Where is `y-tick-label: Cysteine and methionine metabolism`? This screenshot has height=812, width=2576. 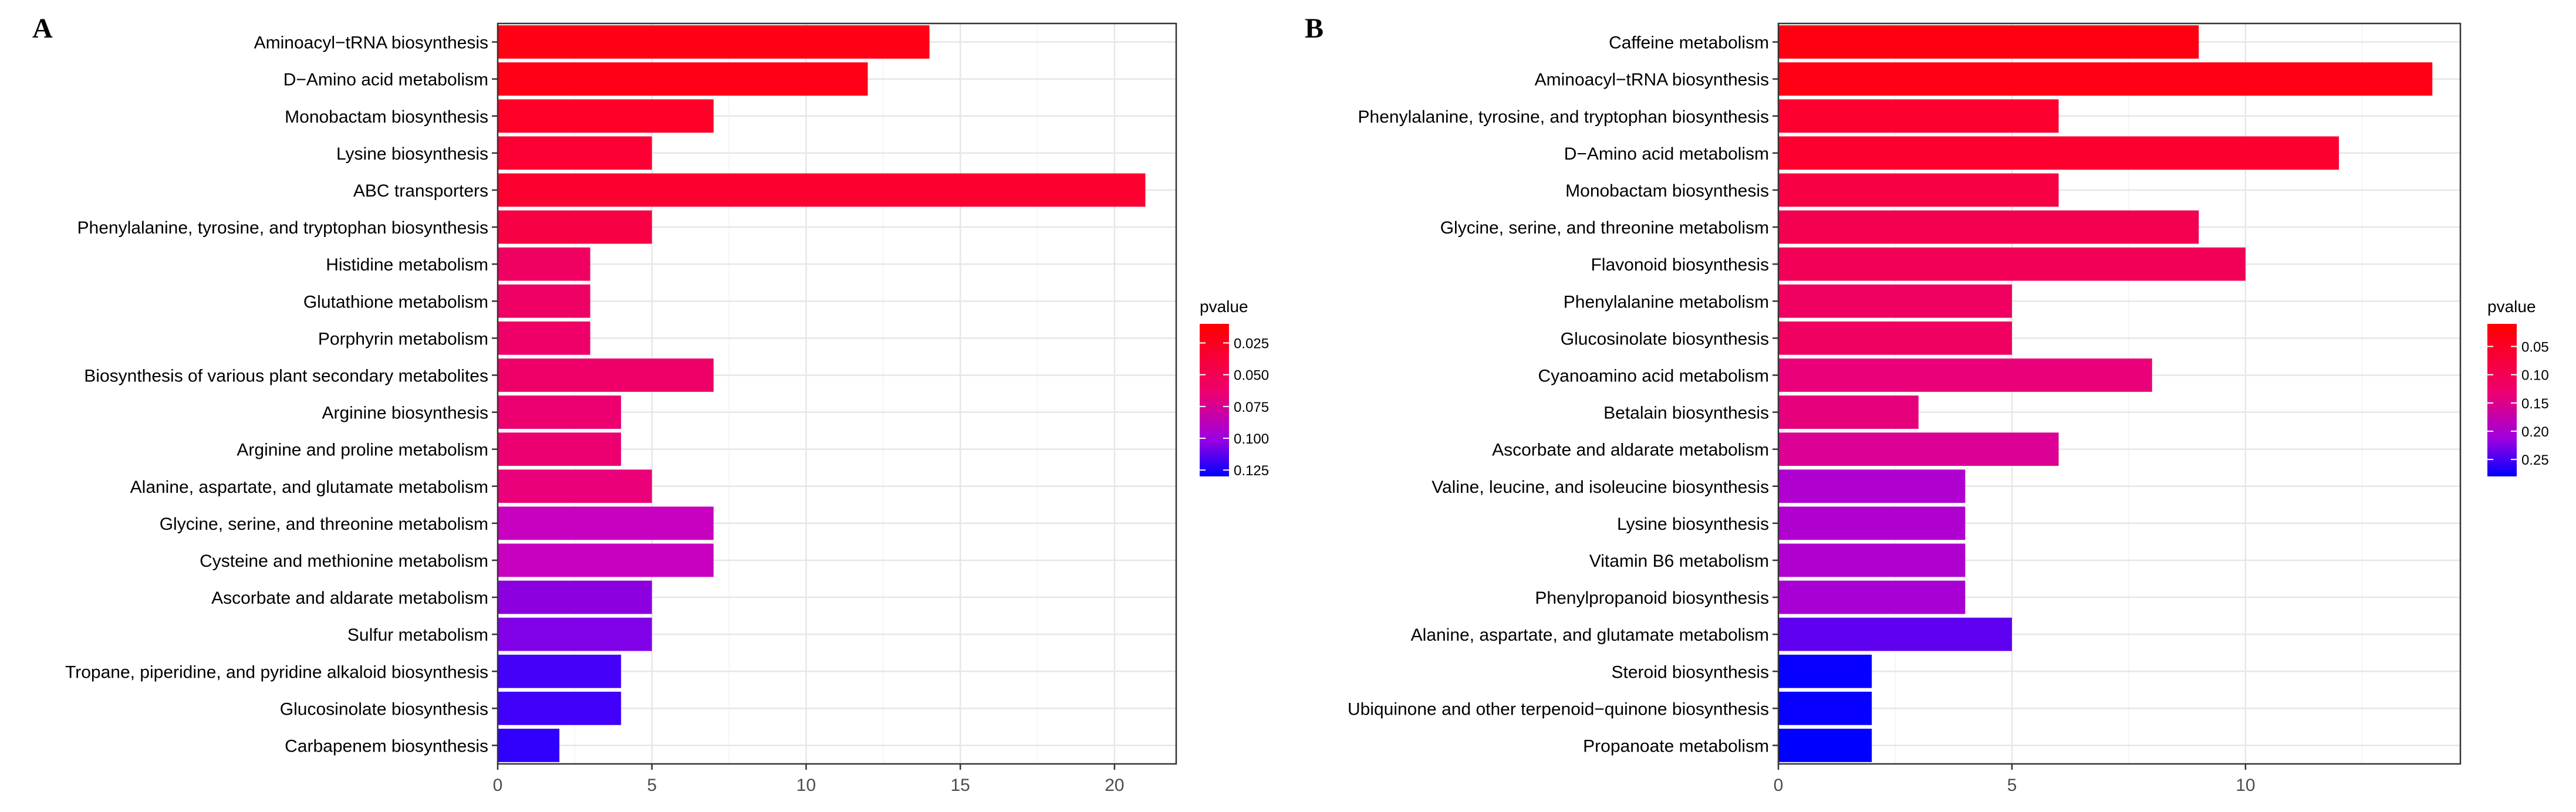
y-tick-label: Cysteine and methionine metabolism is located at coordinates (344, 561).